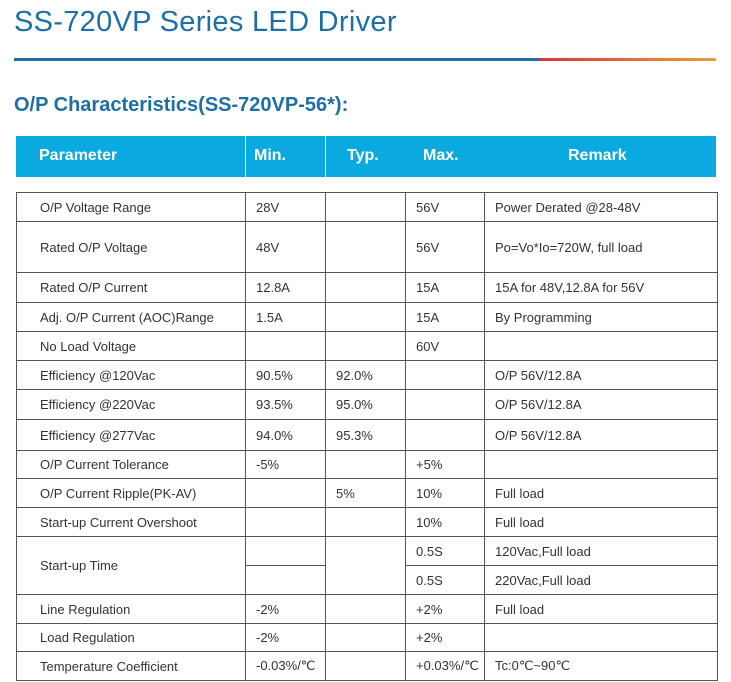 The width and height of the screenshot is (731, 682). Describe the element at coordinates (270, 155) in the screenshot. I see `header-min: Min.` at that location.